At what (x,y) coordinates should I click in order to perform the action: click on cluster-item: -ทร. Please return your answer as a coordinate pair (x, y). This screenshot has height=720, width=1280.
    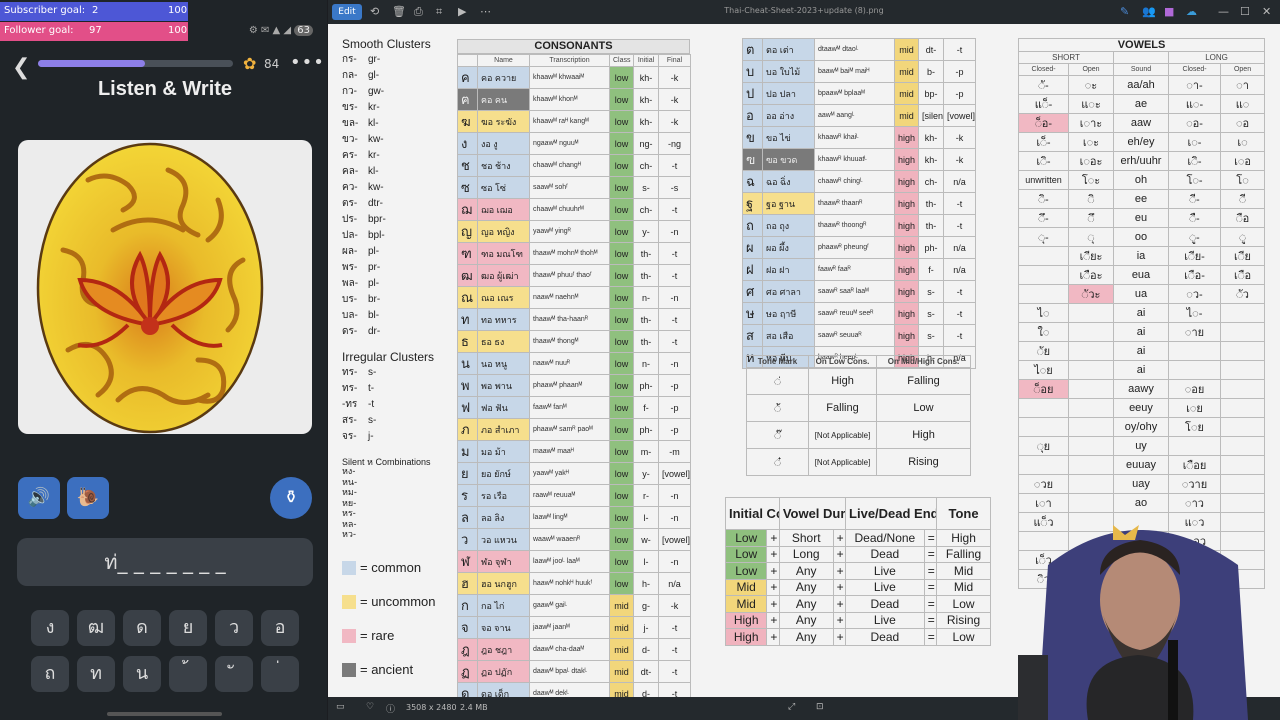
    Looking at the image, I should click on (350, 404).